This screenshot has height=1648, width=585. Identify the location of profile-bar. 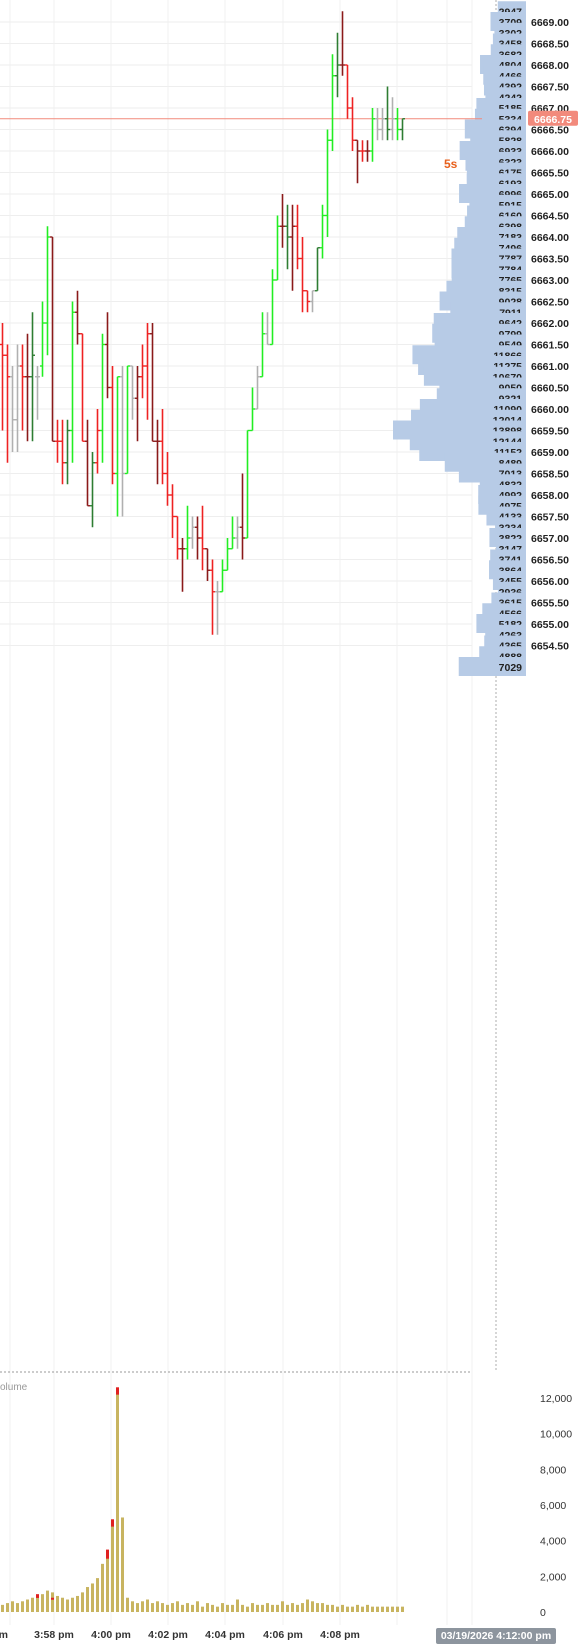
(492, 666).